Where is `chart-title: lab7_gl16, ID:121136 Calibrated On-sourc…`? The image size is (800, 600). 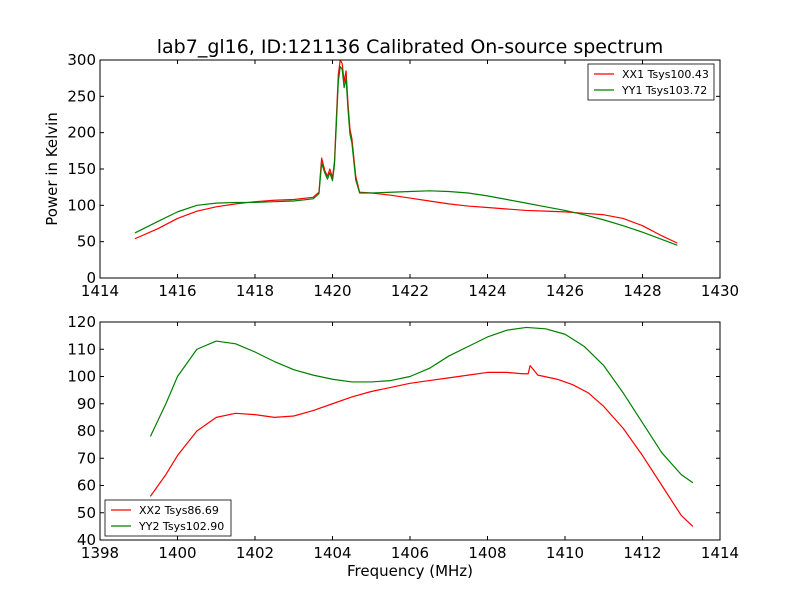
chart-title: lab7_gl16, ID:121136 Calibrated On-sourc… is located at coordinates (410, 47).